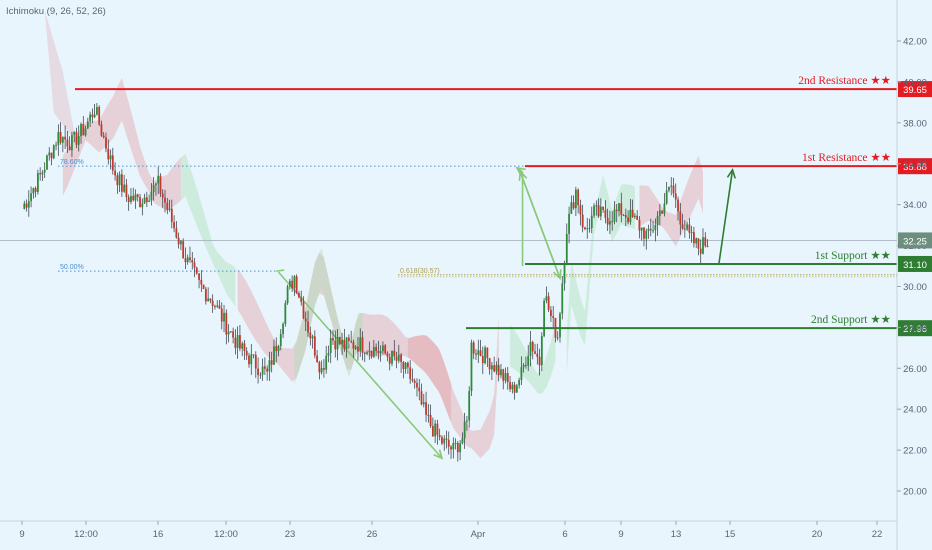 This screenshot has width=932, height=550. I want to click on time-tick-label: 13, so click(676, 534).